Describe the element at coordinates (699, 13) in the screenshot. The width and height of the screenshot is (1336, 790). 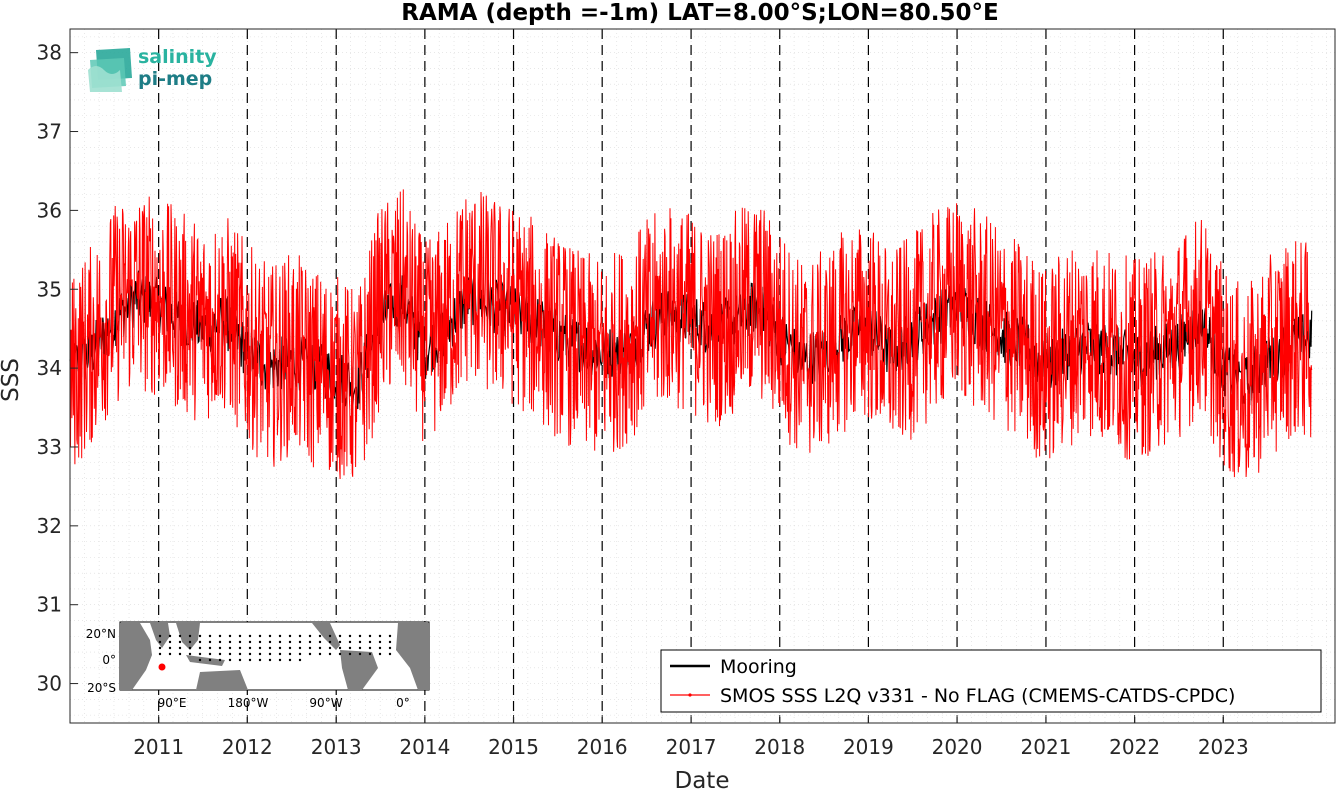
I see `chart-title: RAMA (depth =-1m) LAT=8.00°S;LON=80.50°E` at that location.